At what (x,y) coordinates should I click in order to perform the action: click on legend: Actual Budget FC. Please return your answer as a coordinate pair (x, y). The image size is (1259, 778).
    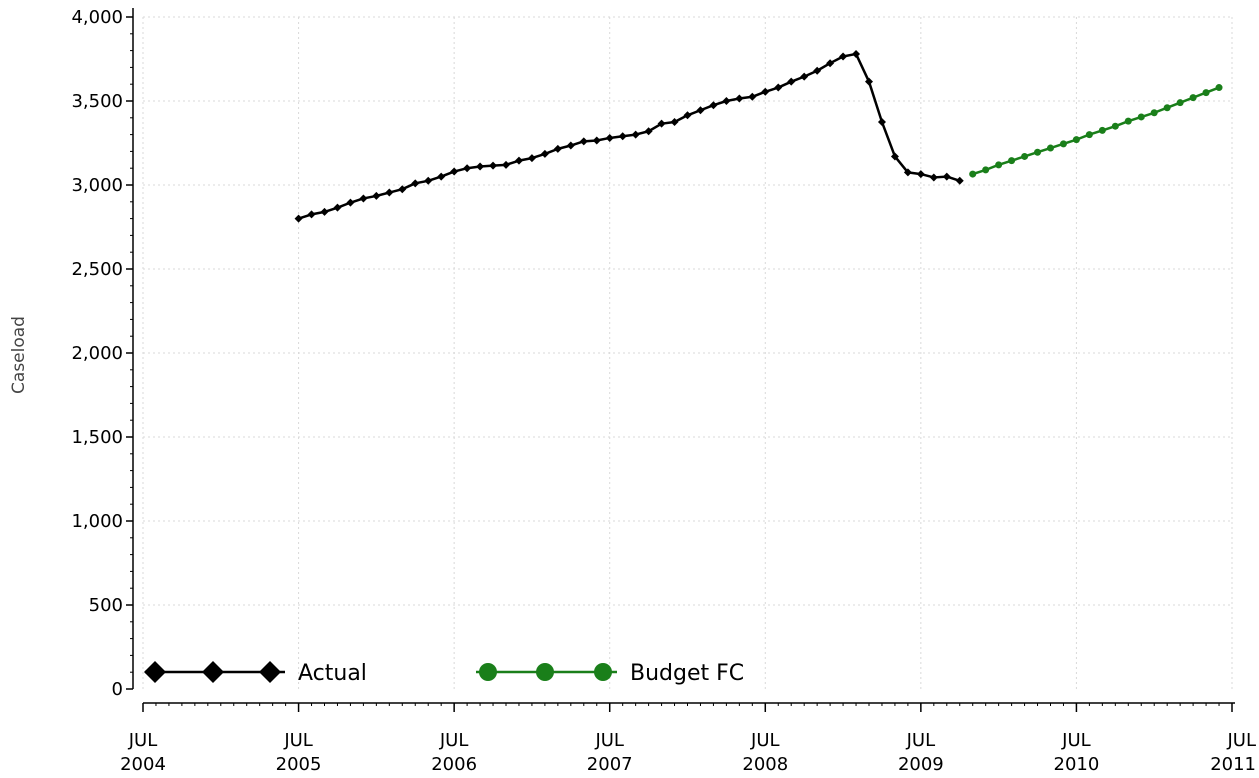
    Looking at the image, I should click on (444, 673).